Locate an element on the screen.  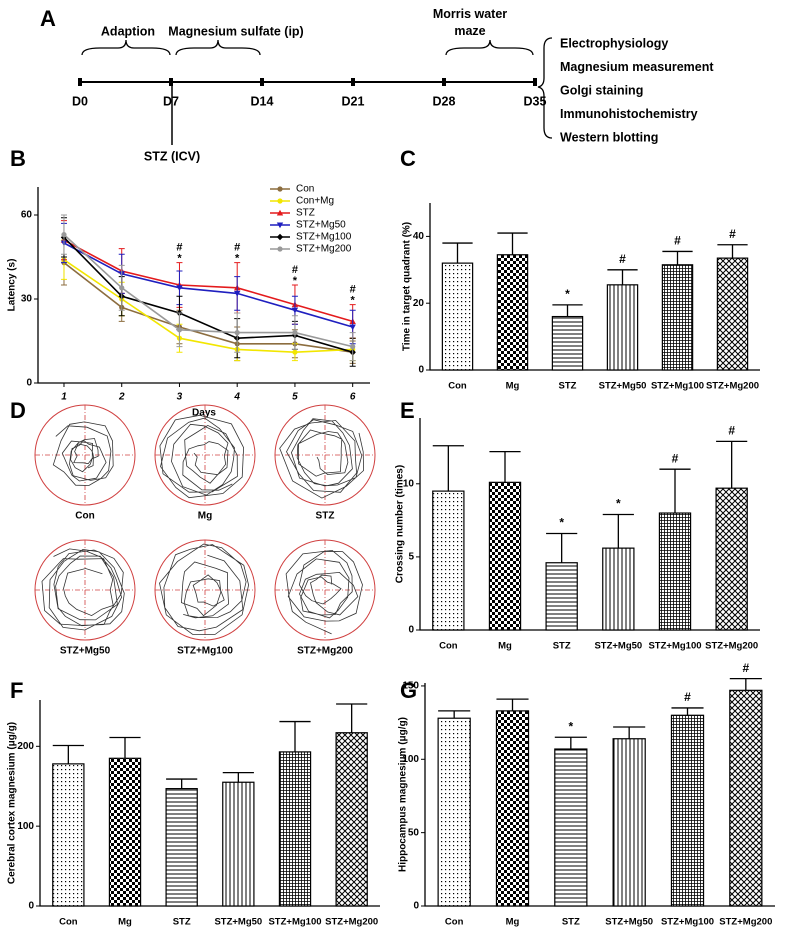
x-tick-label: STZ+Mg200 is located at coordinates (351, 922).